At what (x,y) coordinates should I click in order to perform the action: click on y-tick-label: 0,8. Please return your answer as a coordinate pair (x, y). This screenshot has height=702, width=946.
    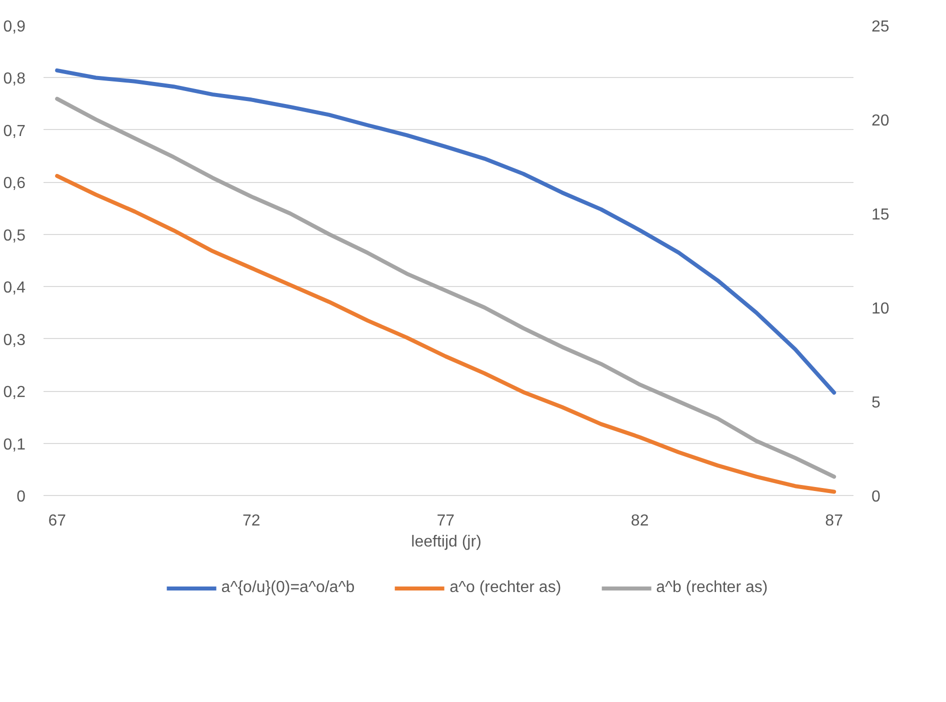
    Looking at the image, I should click on (14, 79).